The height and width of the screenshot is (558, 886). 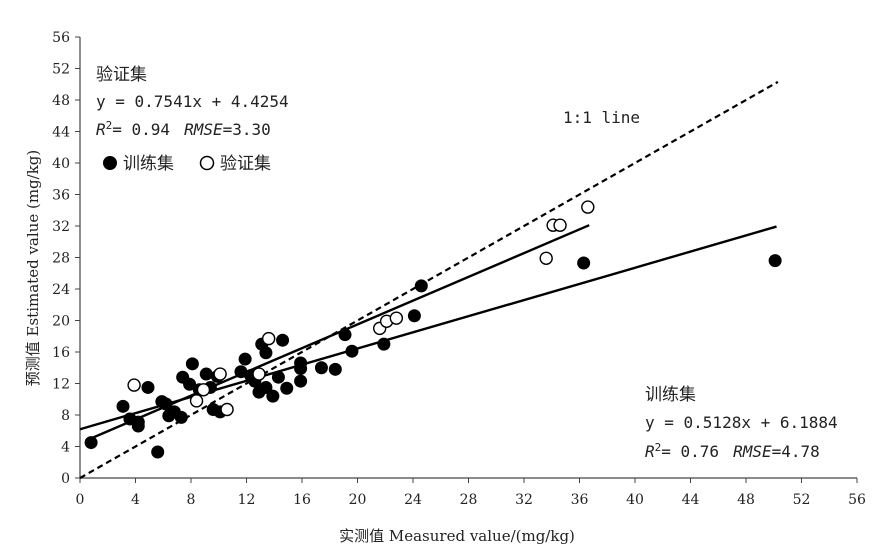 I want to click on validation-r2-sup: 2, so click(x=109, y=125).